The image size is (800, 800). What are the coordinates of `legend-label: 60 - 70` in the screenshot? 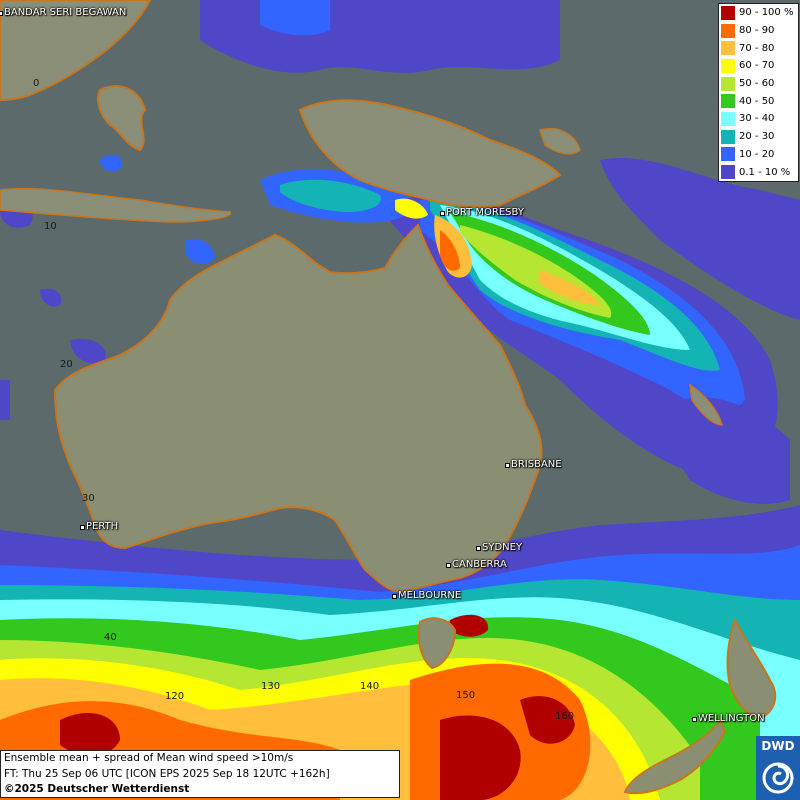 It's located at (757, 66).